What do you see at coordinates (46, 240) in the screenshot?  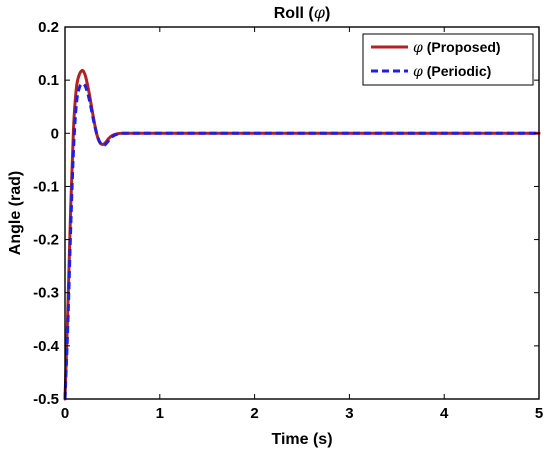 I see `y-tick-label: -0.2` at bounding box center [46, 240].